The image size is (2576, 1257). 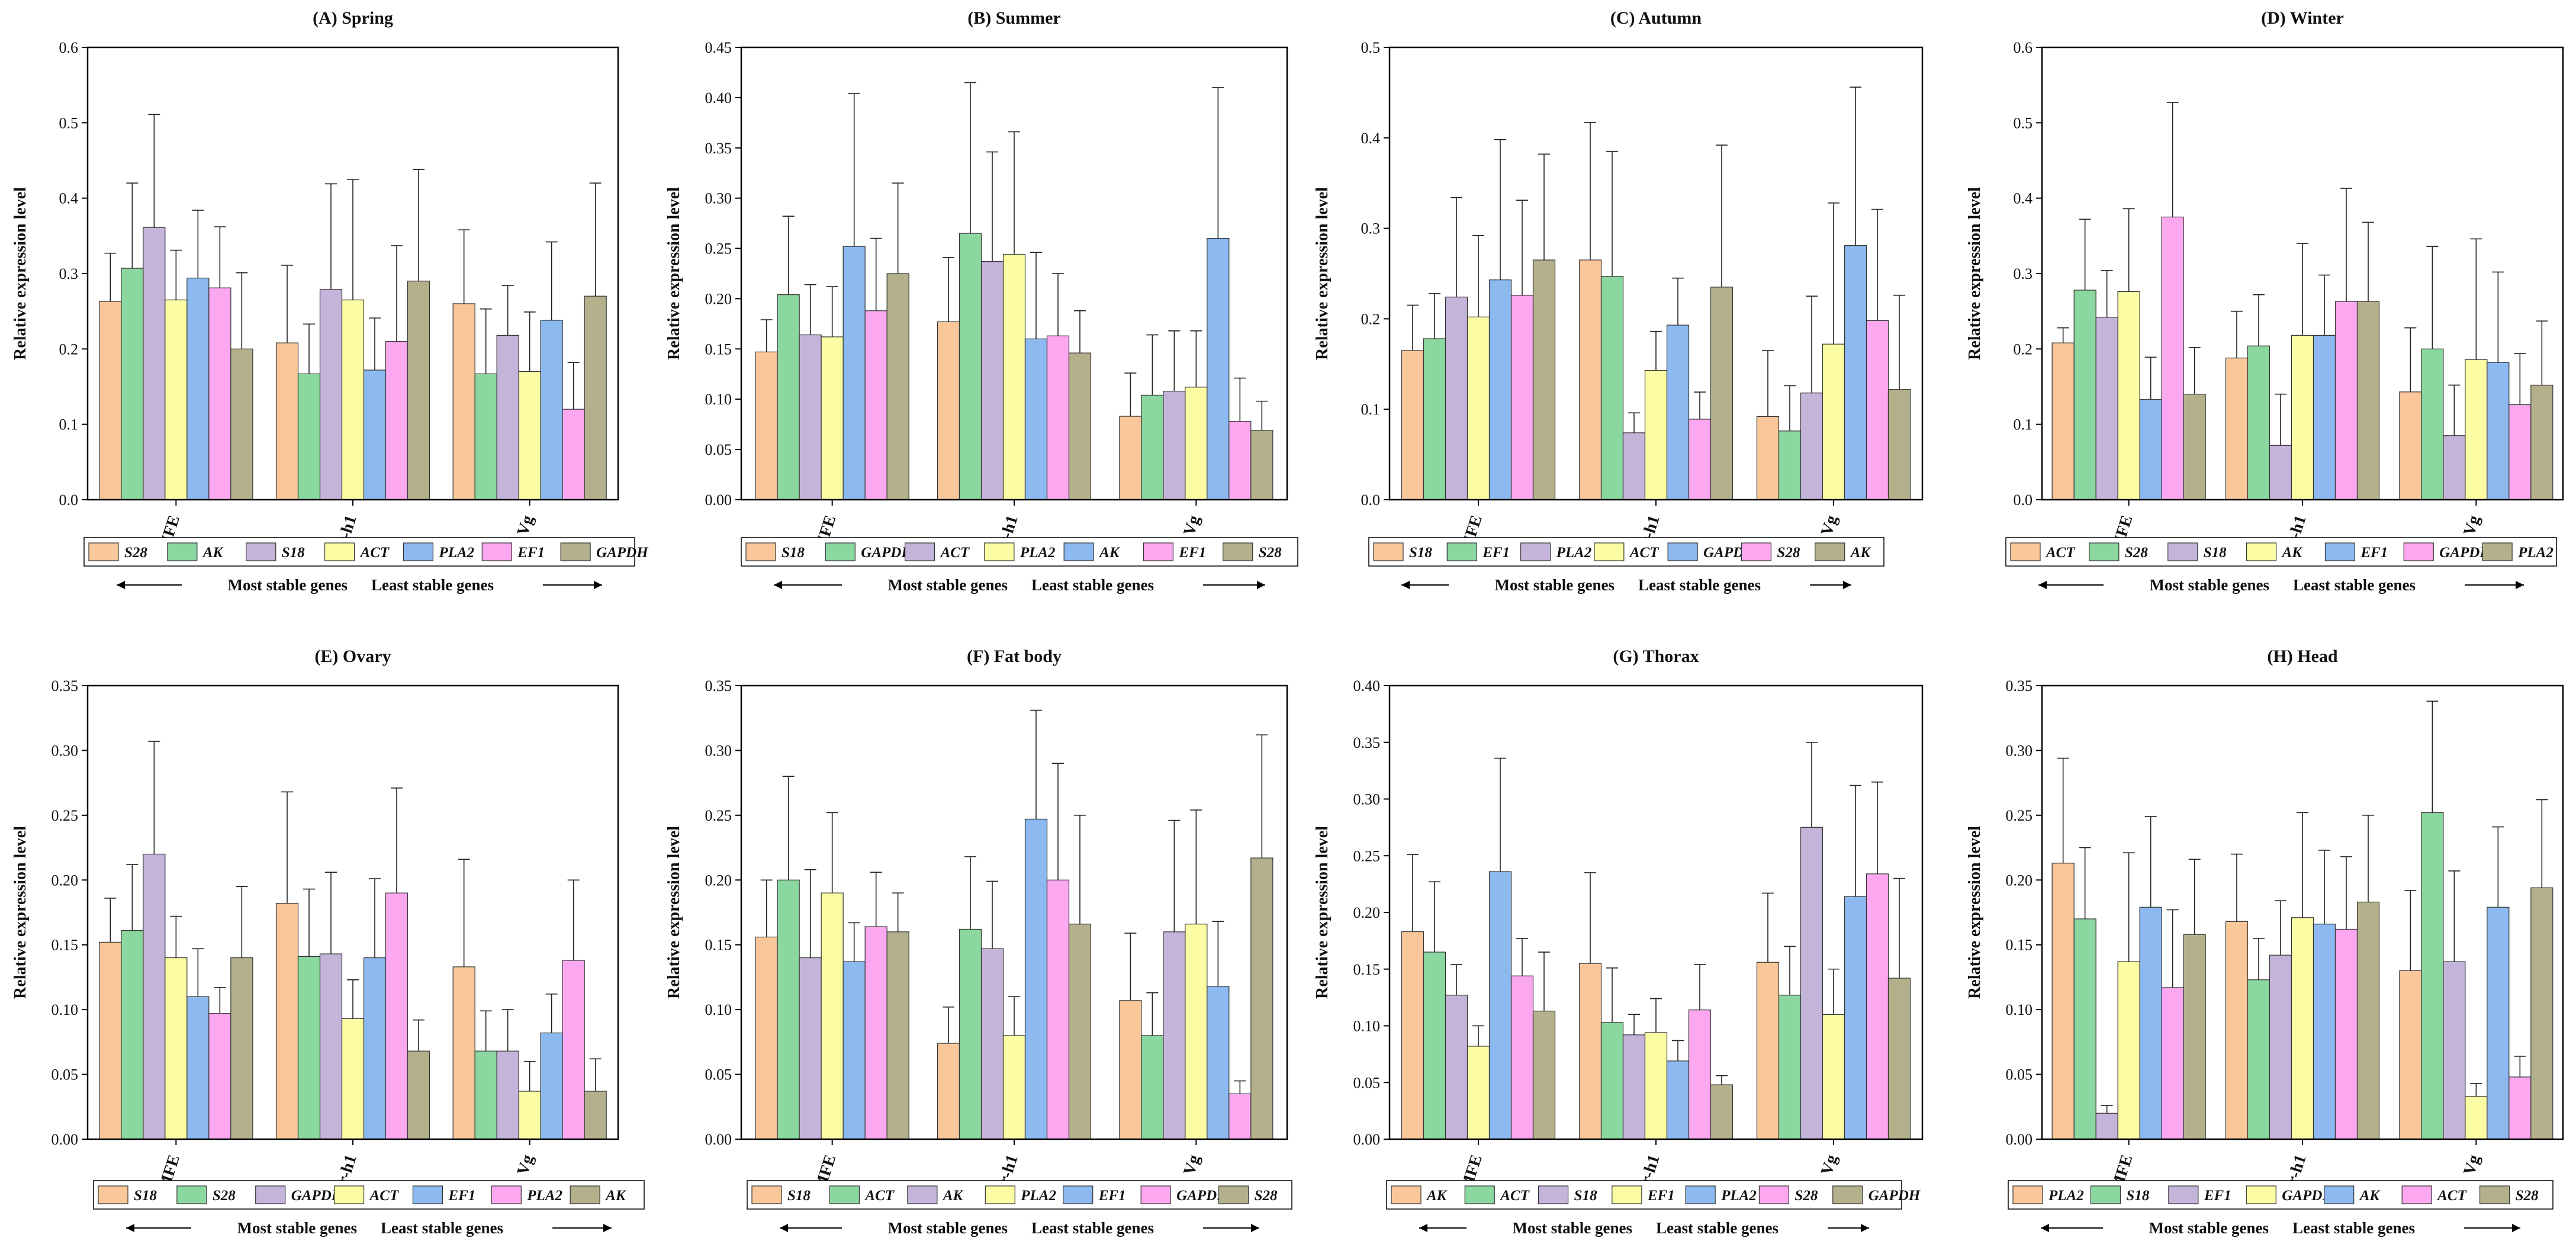 I want to click on y-tick-label: 0.25, so click(x=1367, y=856).